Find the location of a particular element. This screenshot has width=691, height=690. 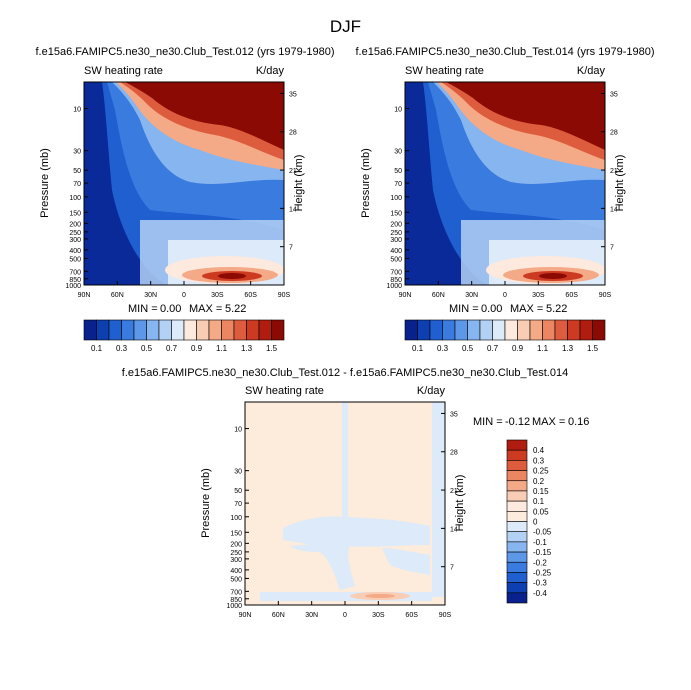

panel-3-y-axis-title-right: Height (km) is located at coordinates (460, 503).